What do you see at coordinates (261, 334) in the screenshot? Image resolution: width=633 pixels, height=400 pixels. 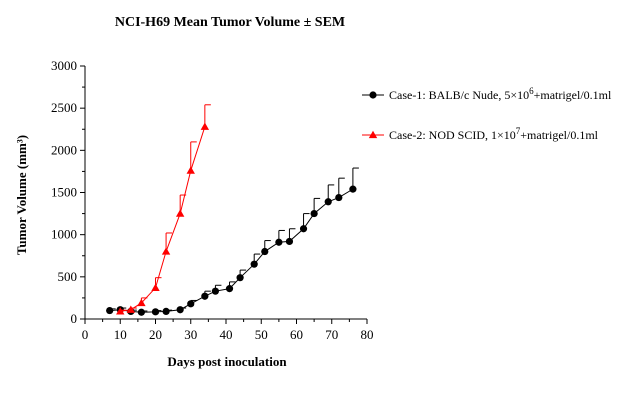 I see `x-tick-label: 50` at bounding box center [261, 334].